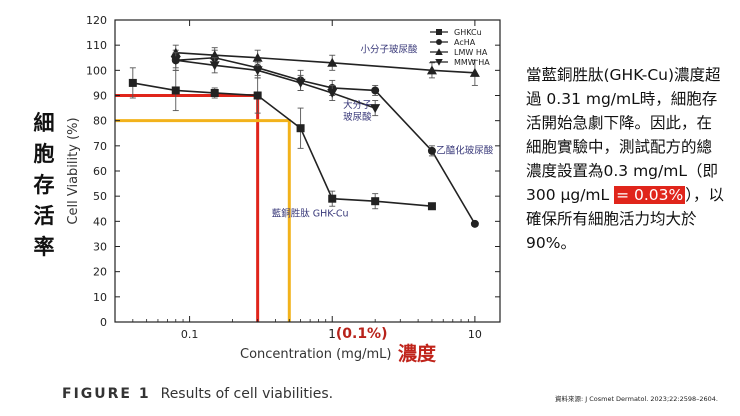 Image resolution: width=740 pixels, height=416 pixels. I want to click on x-axis-label: Concentration (mg/mL), so click(315, 354).